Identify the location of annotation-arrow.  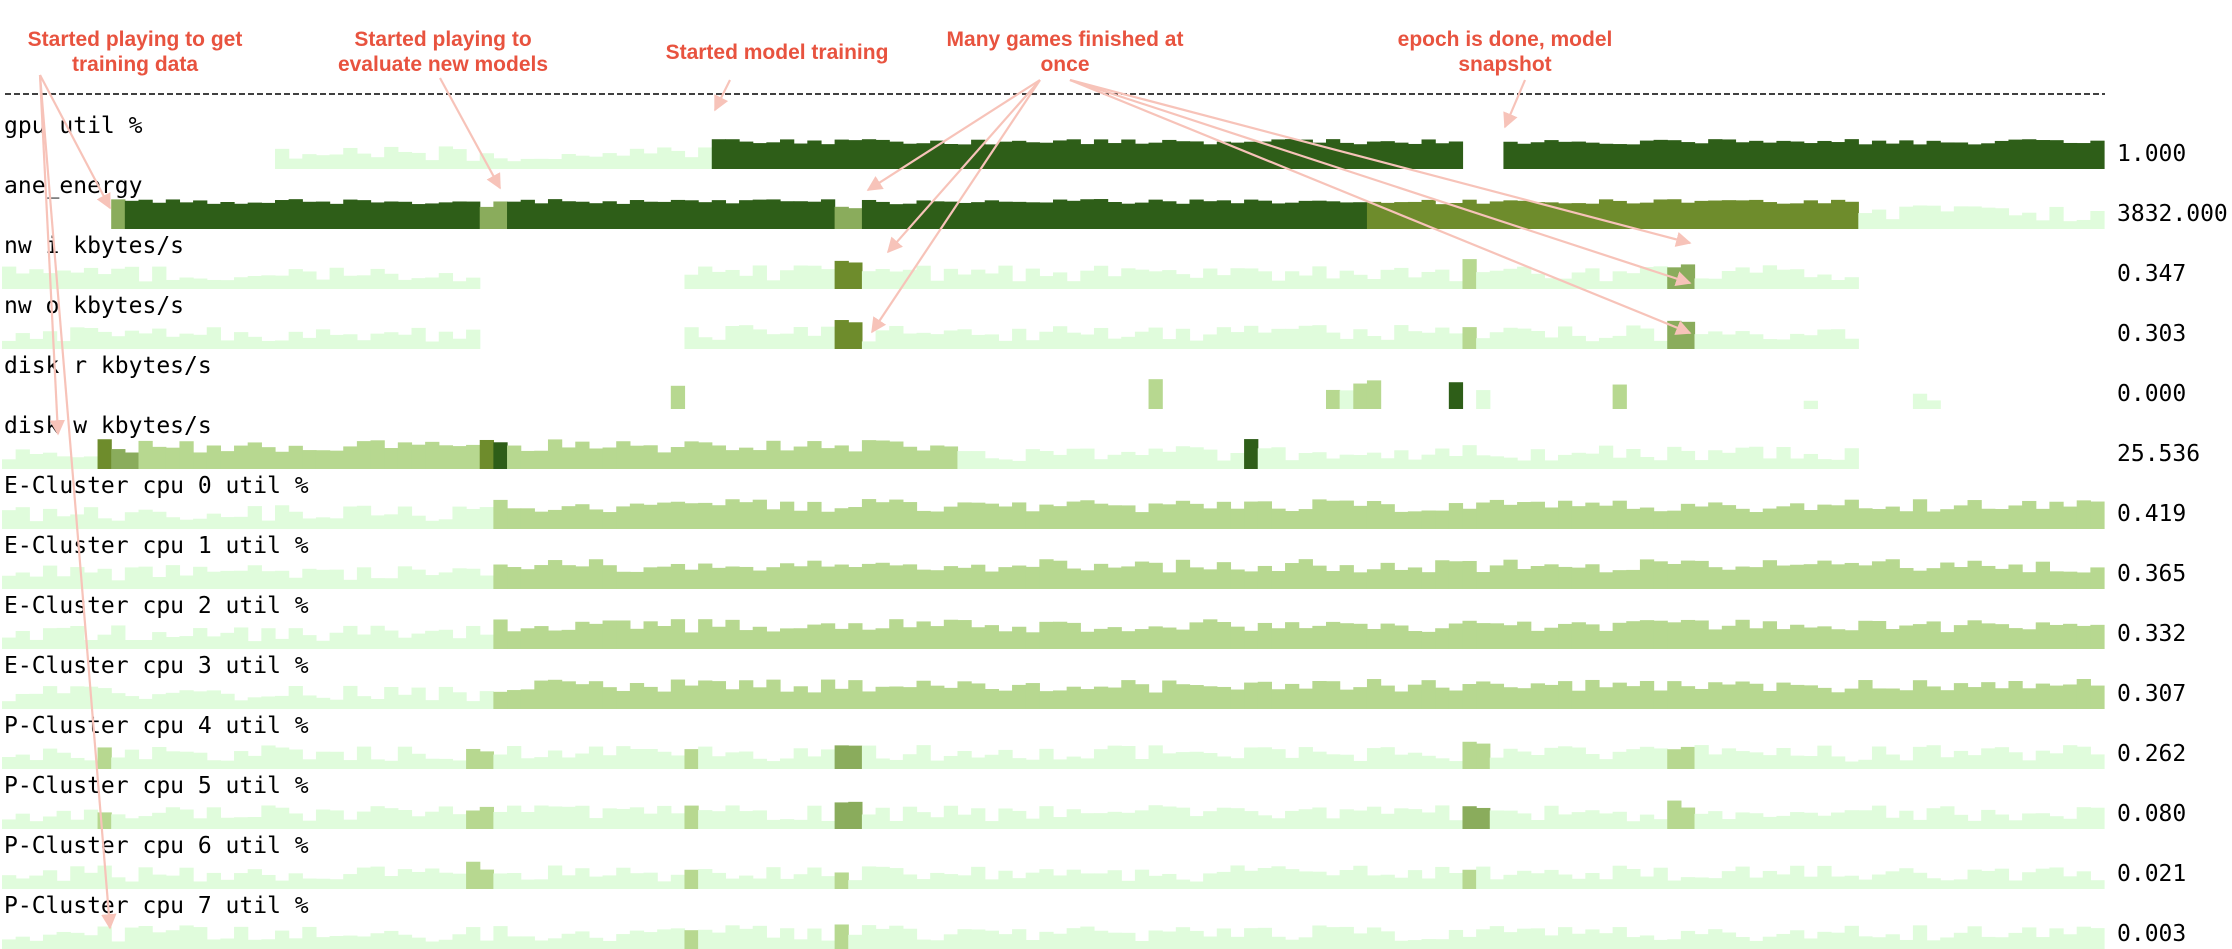
(1380, 182).